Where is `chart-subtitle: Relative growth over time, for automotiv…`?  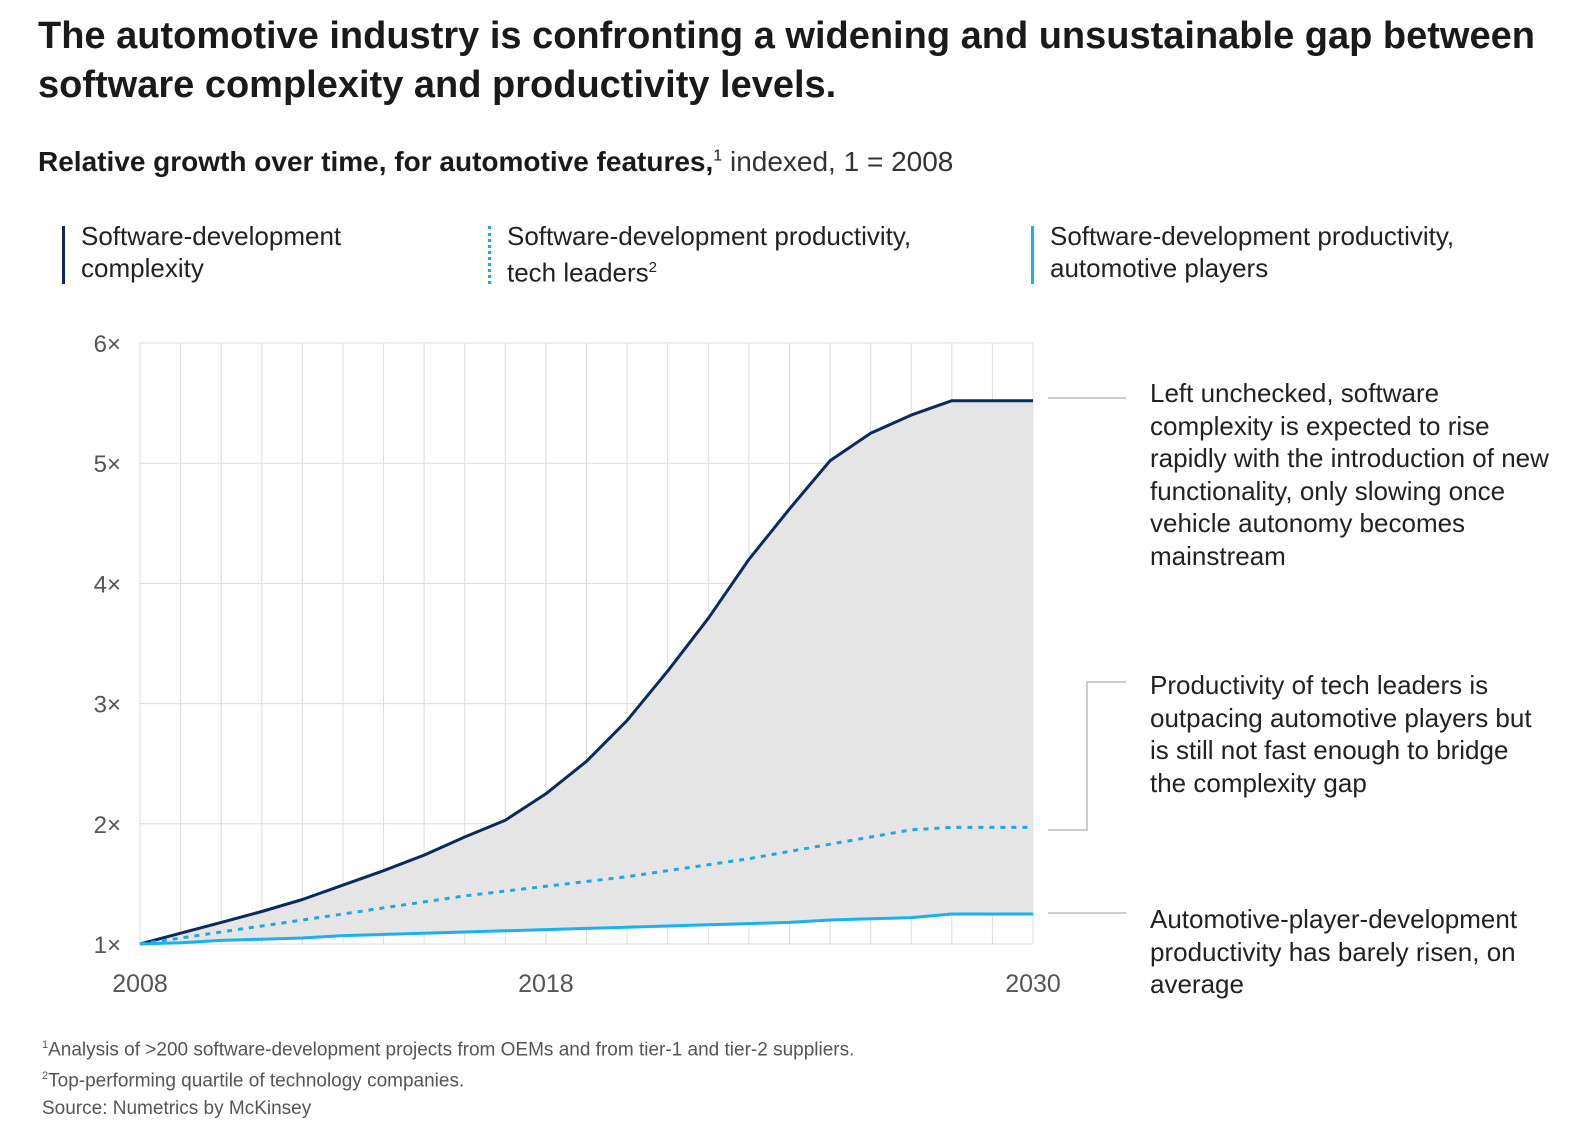
chart-subtitle: Relative growth over time, for automotiv… is located at coordinates (495, 162).